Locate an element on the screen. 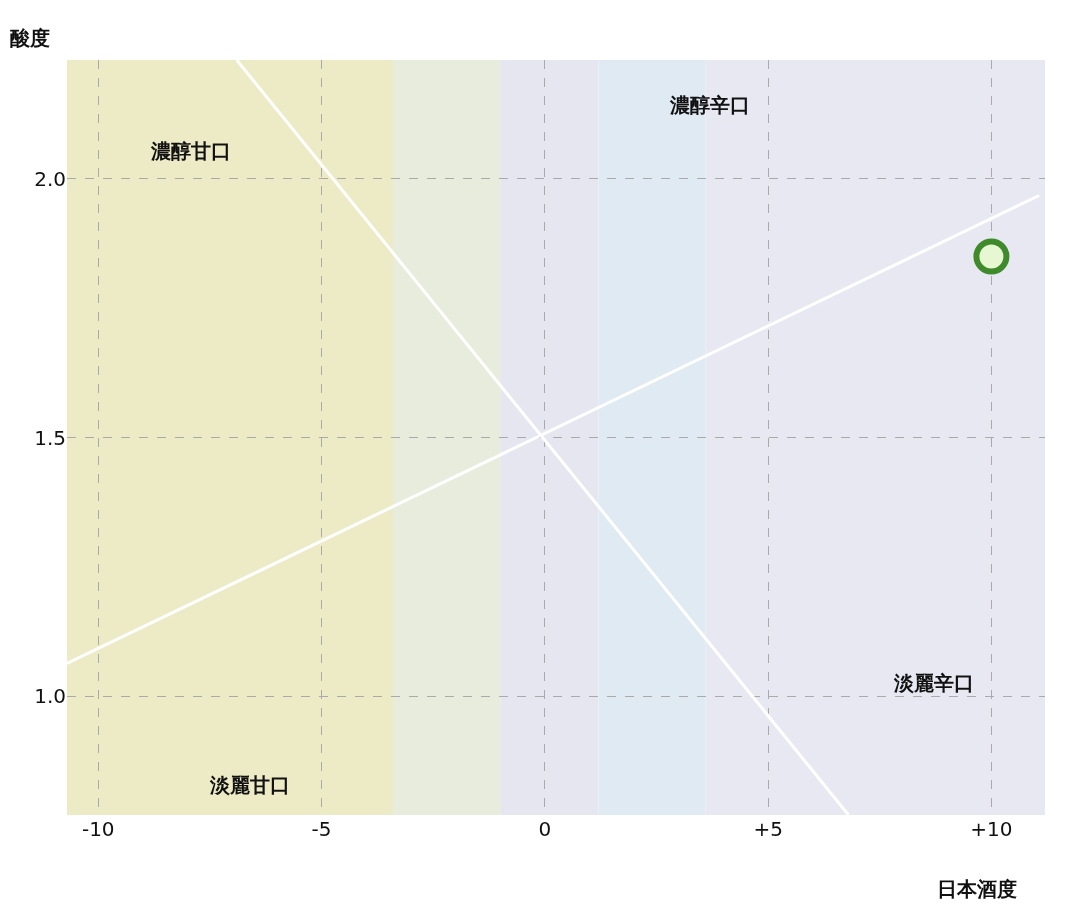  annotation: 濃醇辛口 is located at coordinates (709, 105).